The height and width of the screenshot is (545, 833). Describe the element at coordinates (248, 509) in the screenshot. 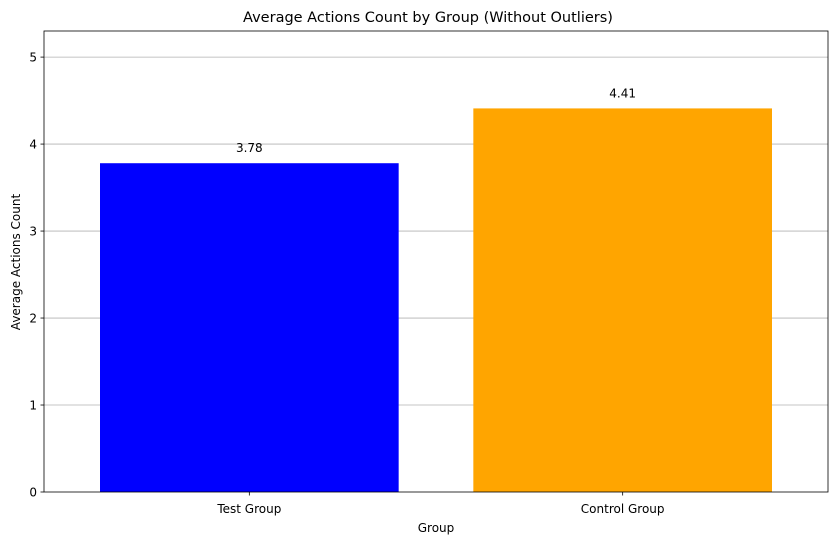

I see `x-tick-label: Test Group` at that location.